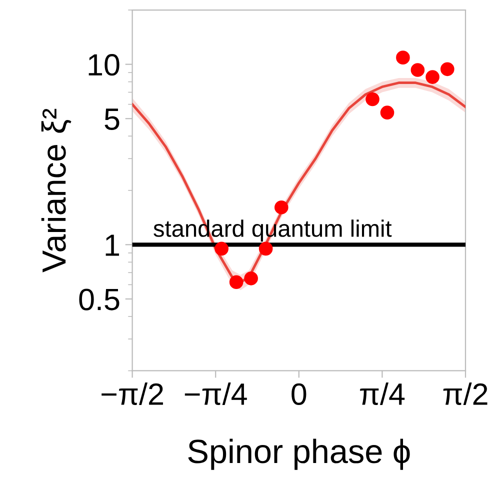 The height and width of the screenshot is (501, 490). I want to click on x-tick-label: π/4, so click(382, 393).